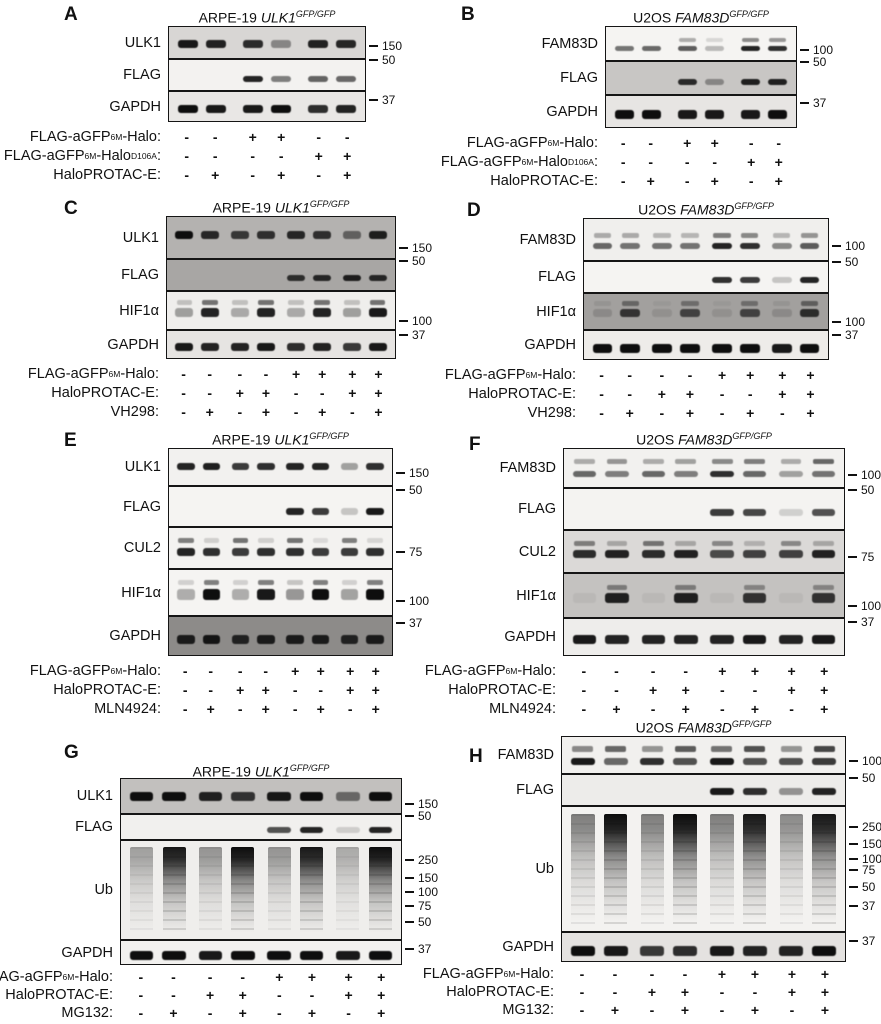 The height and width of the screenshot is (1024, 881). I want to click on genotype-superscript: GFP/GFP, so click(329, 204).